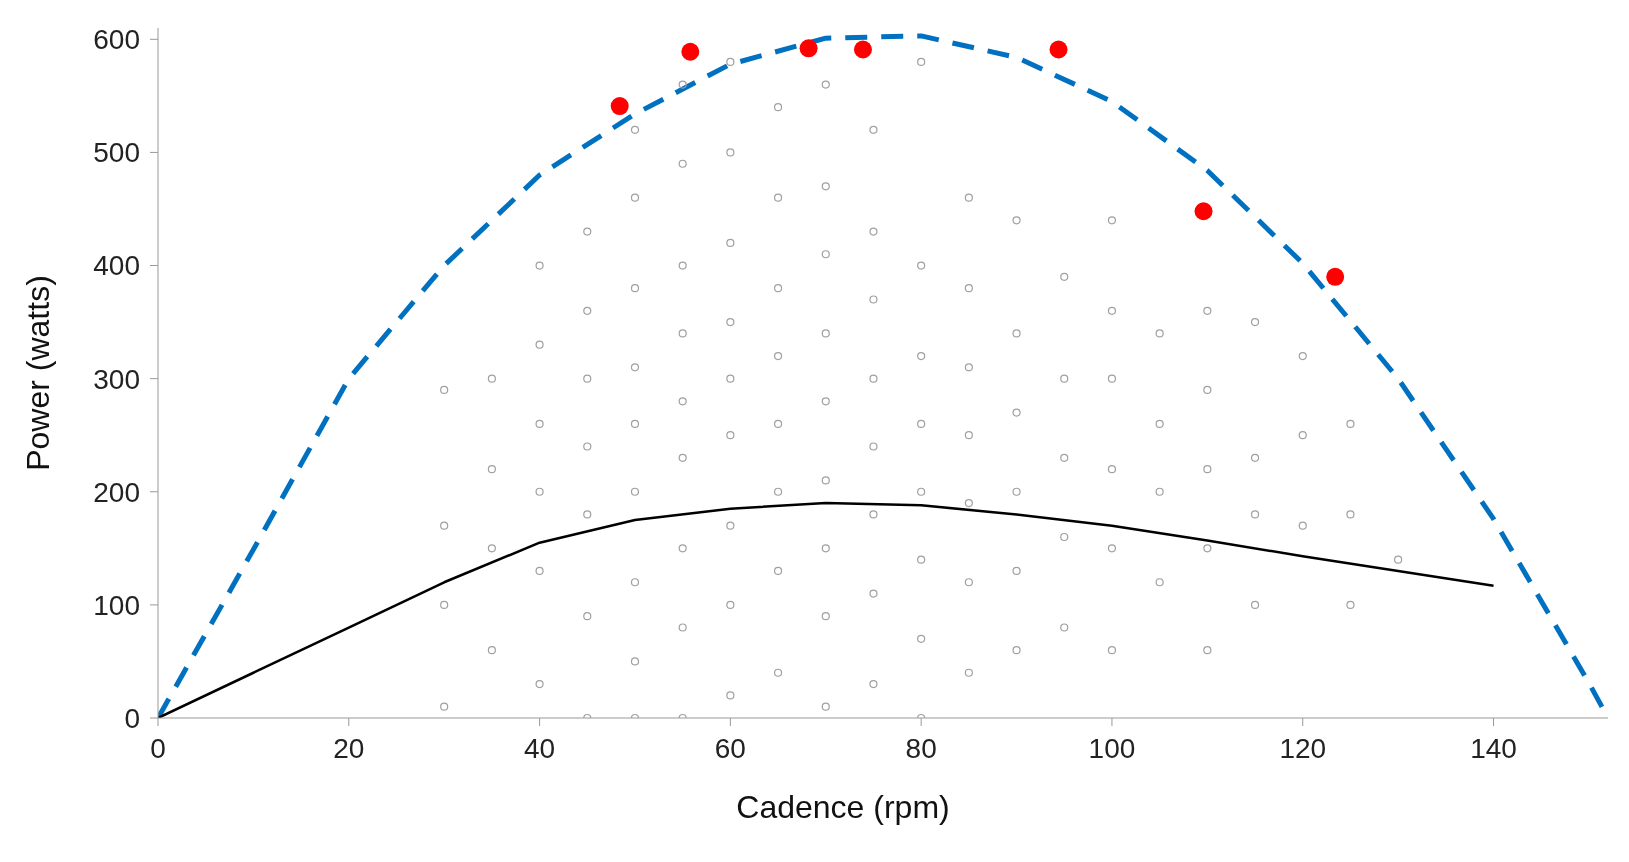 The image size is (1629, 862). I want to click on x-tick-label: 120, so click(1303, 748).